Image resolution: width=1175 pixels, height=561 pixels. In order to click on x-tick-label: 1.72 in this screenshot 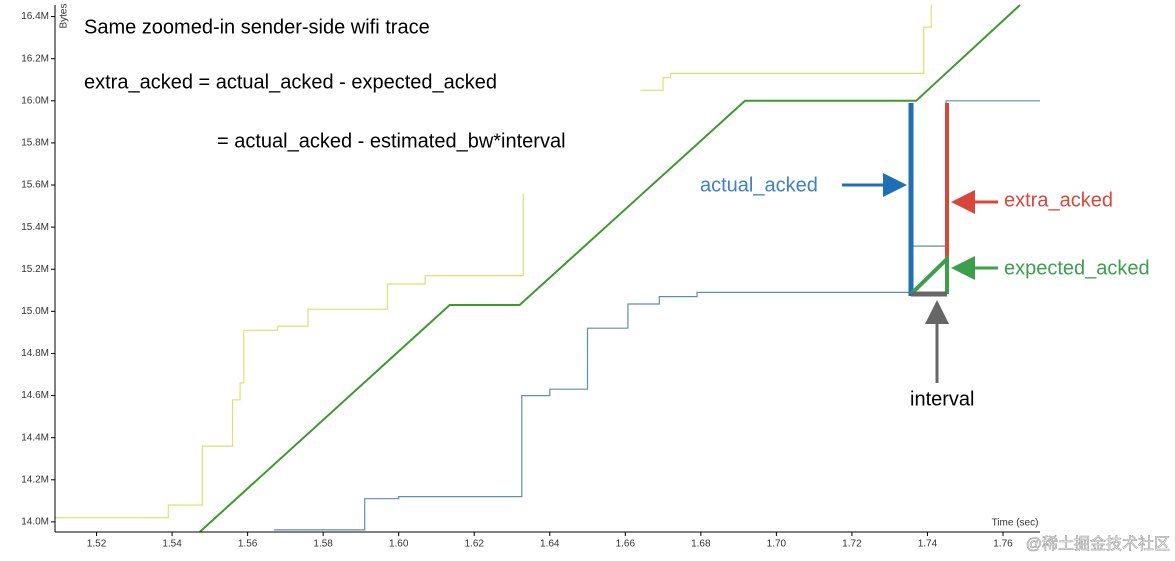, I will do `click(852, 544)`.